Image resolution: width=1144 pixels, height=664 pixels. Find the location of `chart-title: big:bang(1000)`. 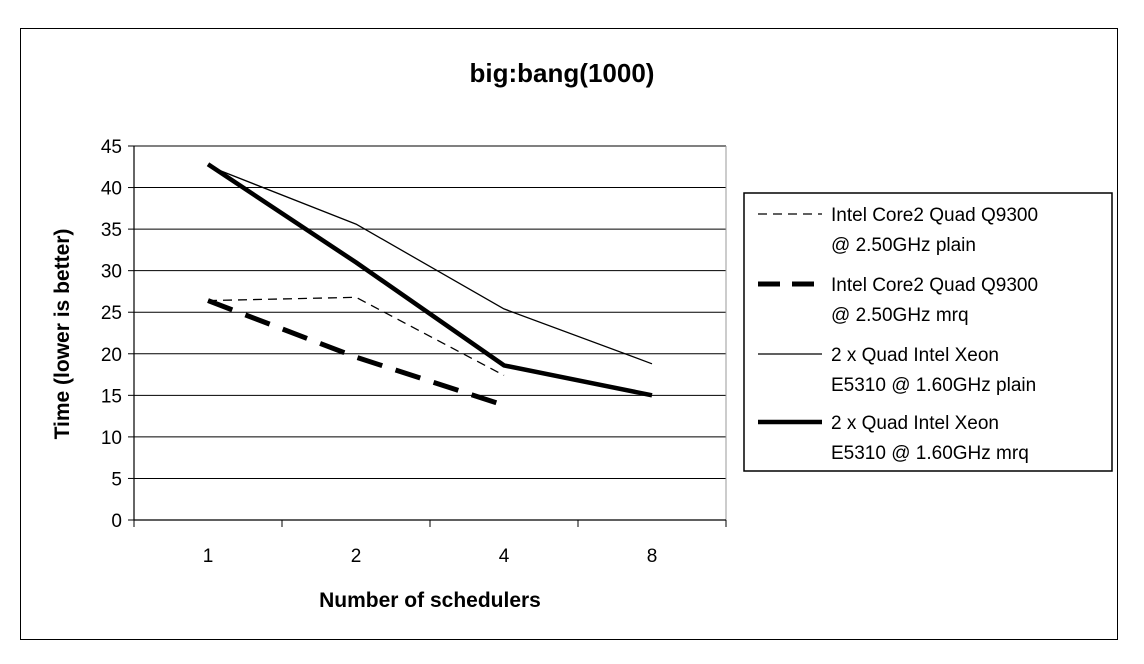

chart-title: big:bang(1000) is located at coordinates (562, 73).